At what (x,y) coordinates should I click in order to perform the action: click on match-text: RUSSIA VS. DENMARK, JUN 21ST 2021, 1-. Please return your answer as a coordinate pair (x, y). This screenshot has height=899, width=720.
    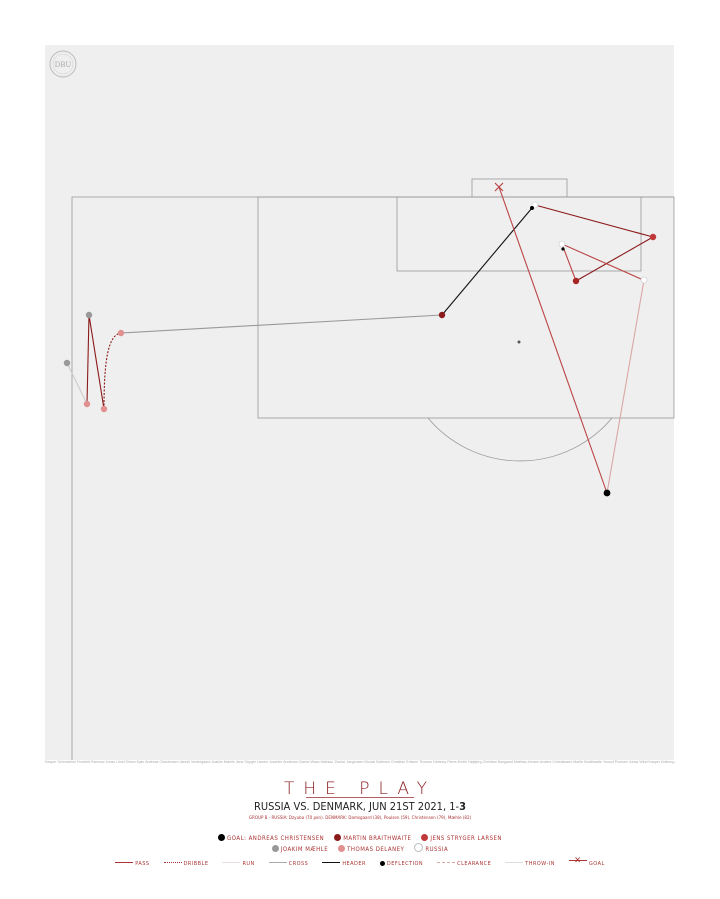
    Looking at the image, I should click on (356, 806).